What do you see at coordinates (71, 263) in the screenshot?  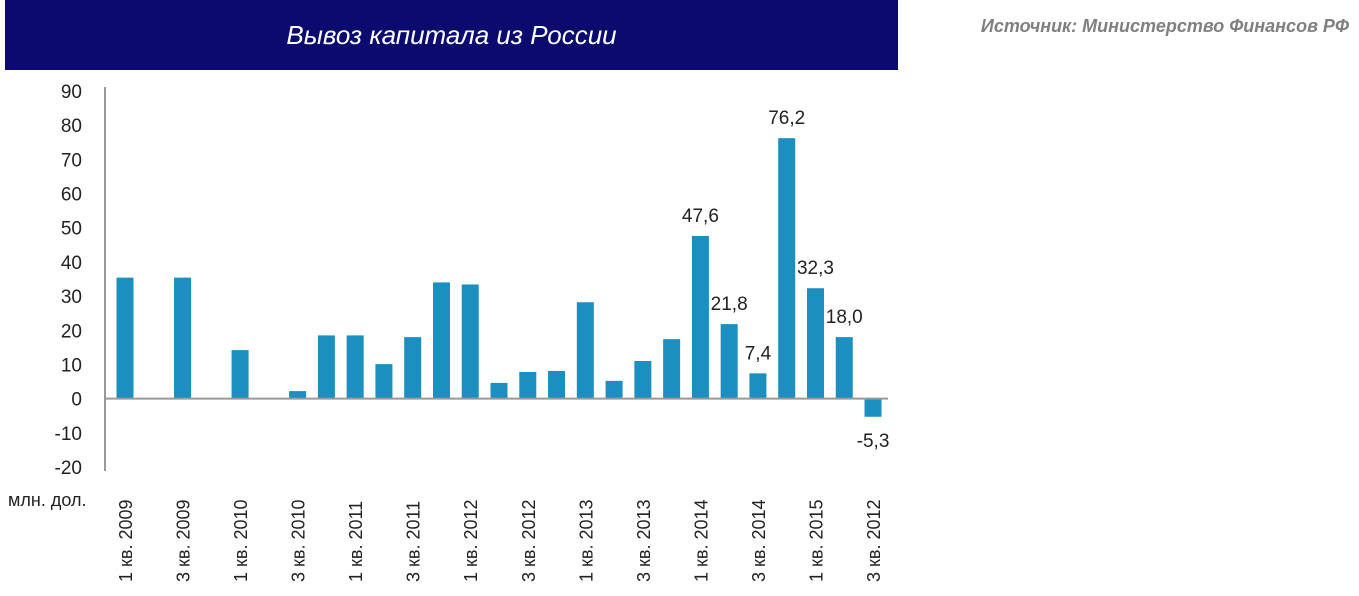 I see `y-tick-label: 40` at bounding box center [71, 263].